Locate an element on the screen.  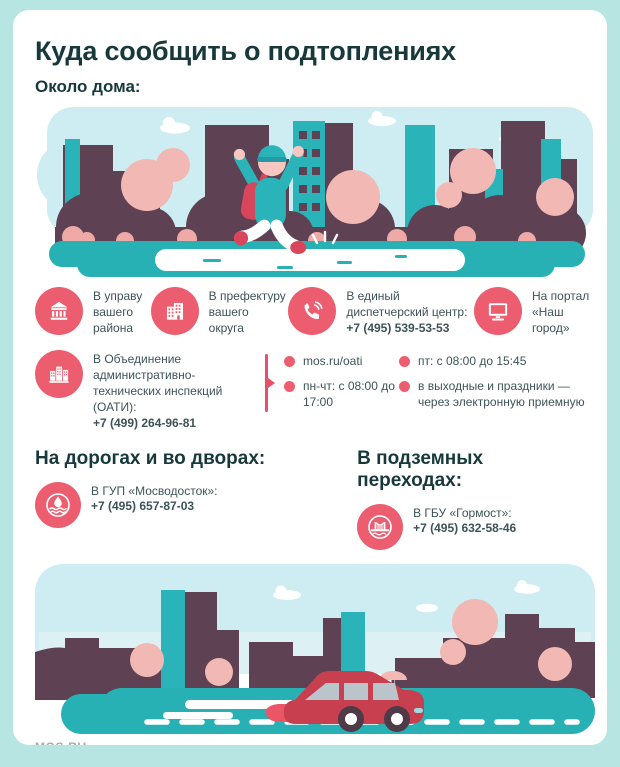
bullet-item: пт: с 08:00 до 15:45 is located at coordinates (494, 362).